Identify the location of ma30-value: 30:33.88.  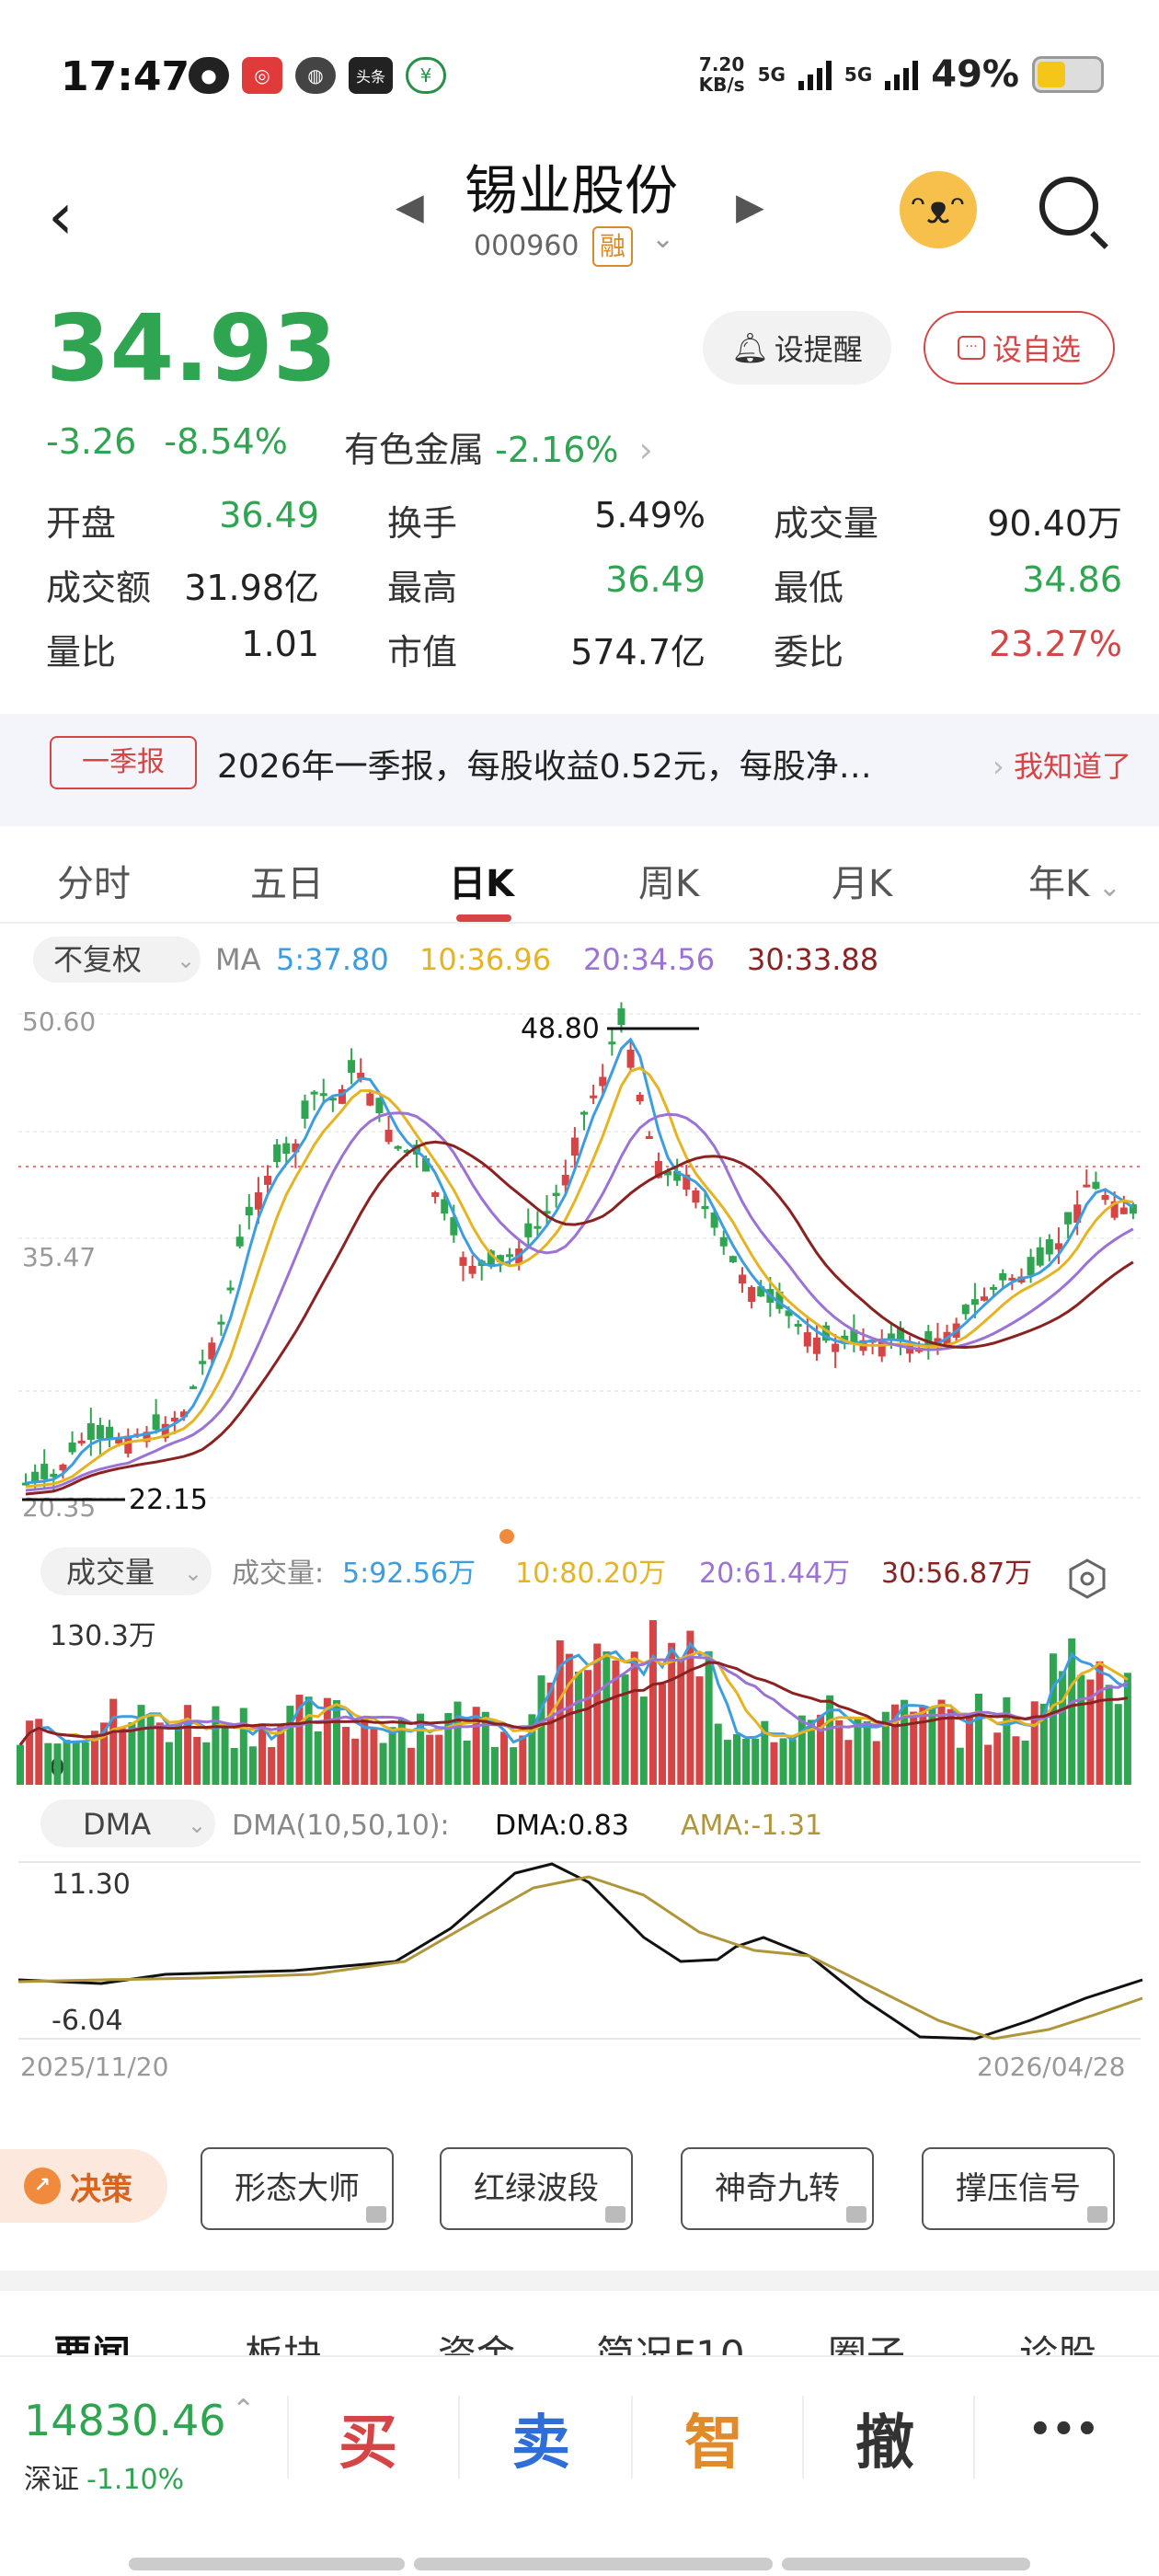
(812, 959).